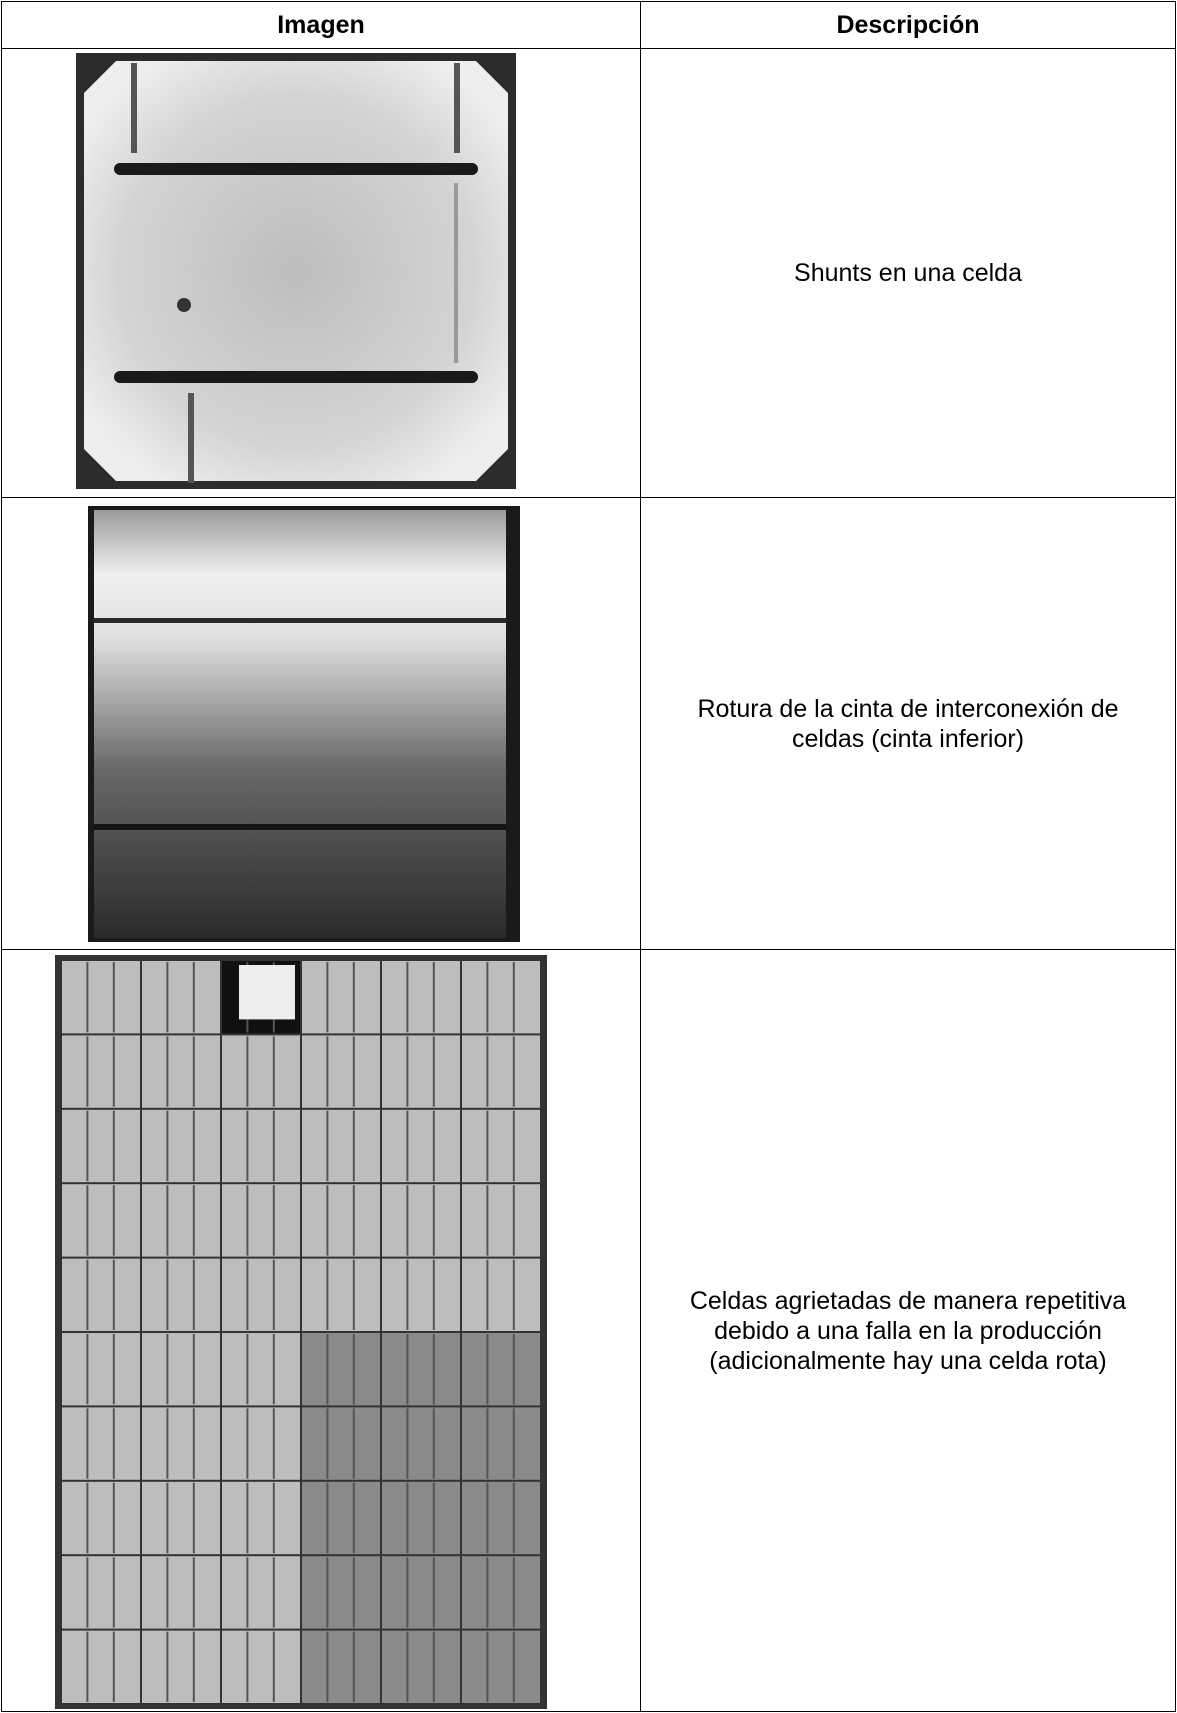 This screenshot has height=1713, width=1177. I want to click on text-line: Shunts en una celda, so click(908, 273).